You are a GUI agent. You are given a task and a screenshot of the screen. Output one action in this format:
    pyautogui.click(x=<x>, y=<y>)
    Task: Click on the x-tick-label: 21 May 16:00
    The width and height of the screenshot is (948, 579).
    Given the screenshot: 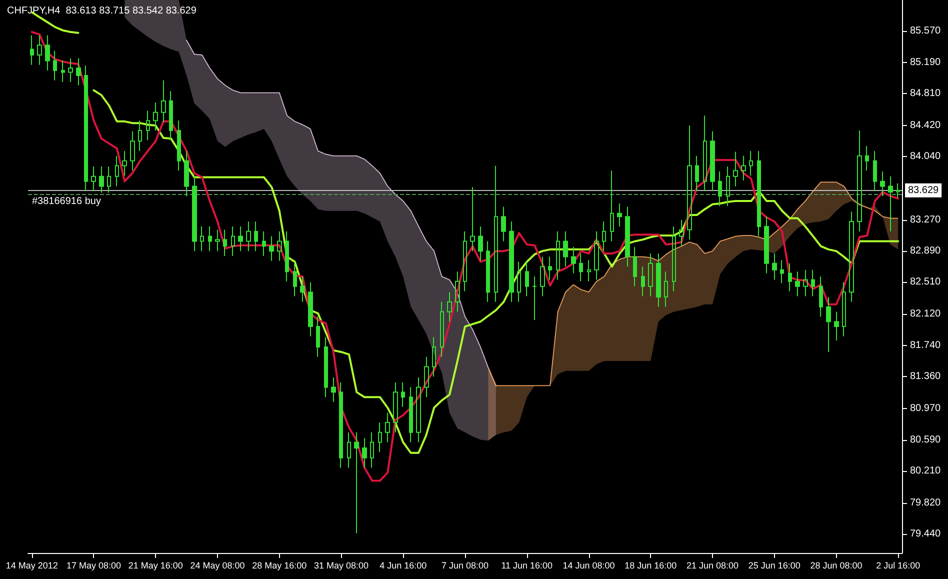 What is the action you would take?
    pyautogui.click(x=155, y=565)
    